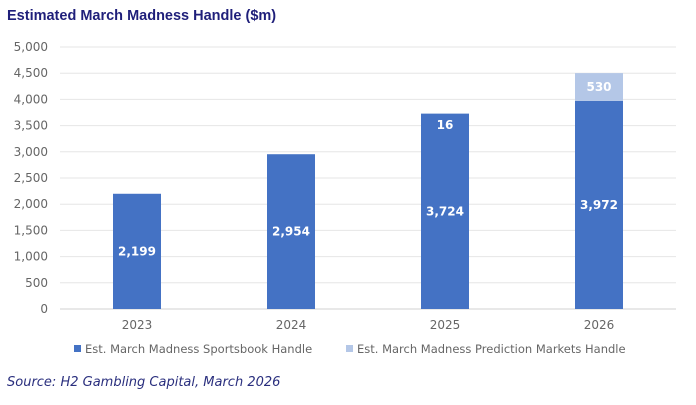 This screenshot has height=405, width=696. What do you see at coordinates (144, 382) in the screenshot?
I see `source-note: Source: H2 Gambling Capital, March 2026` at bounding box center [144, 382].